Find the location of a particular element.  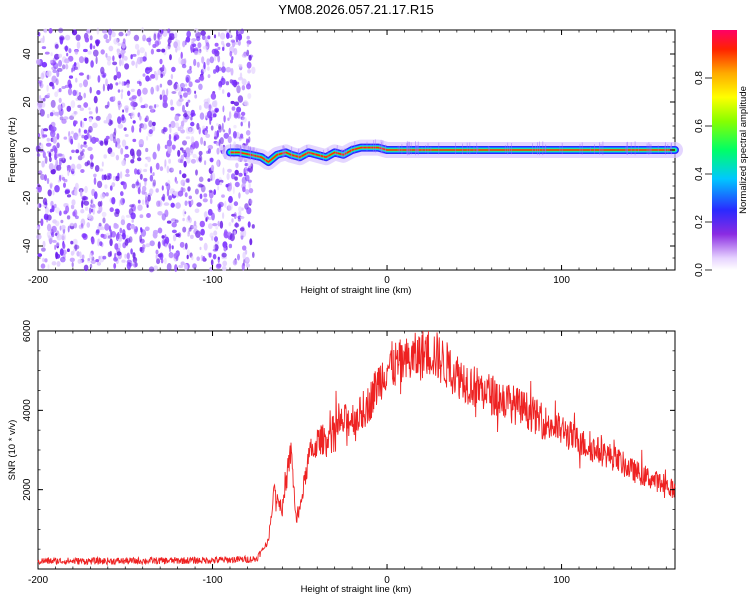

colorbar-tick-label: 0.4 is located at coordinates (699, 174).